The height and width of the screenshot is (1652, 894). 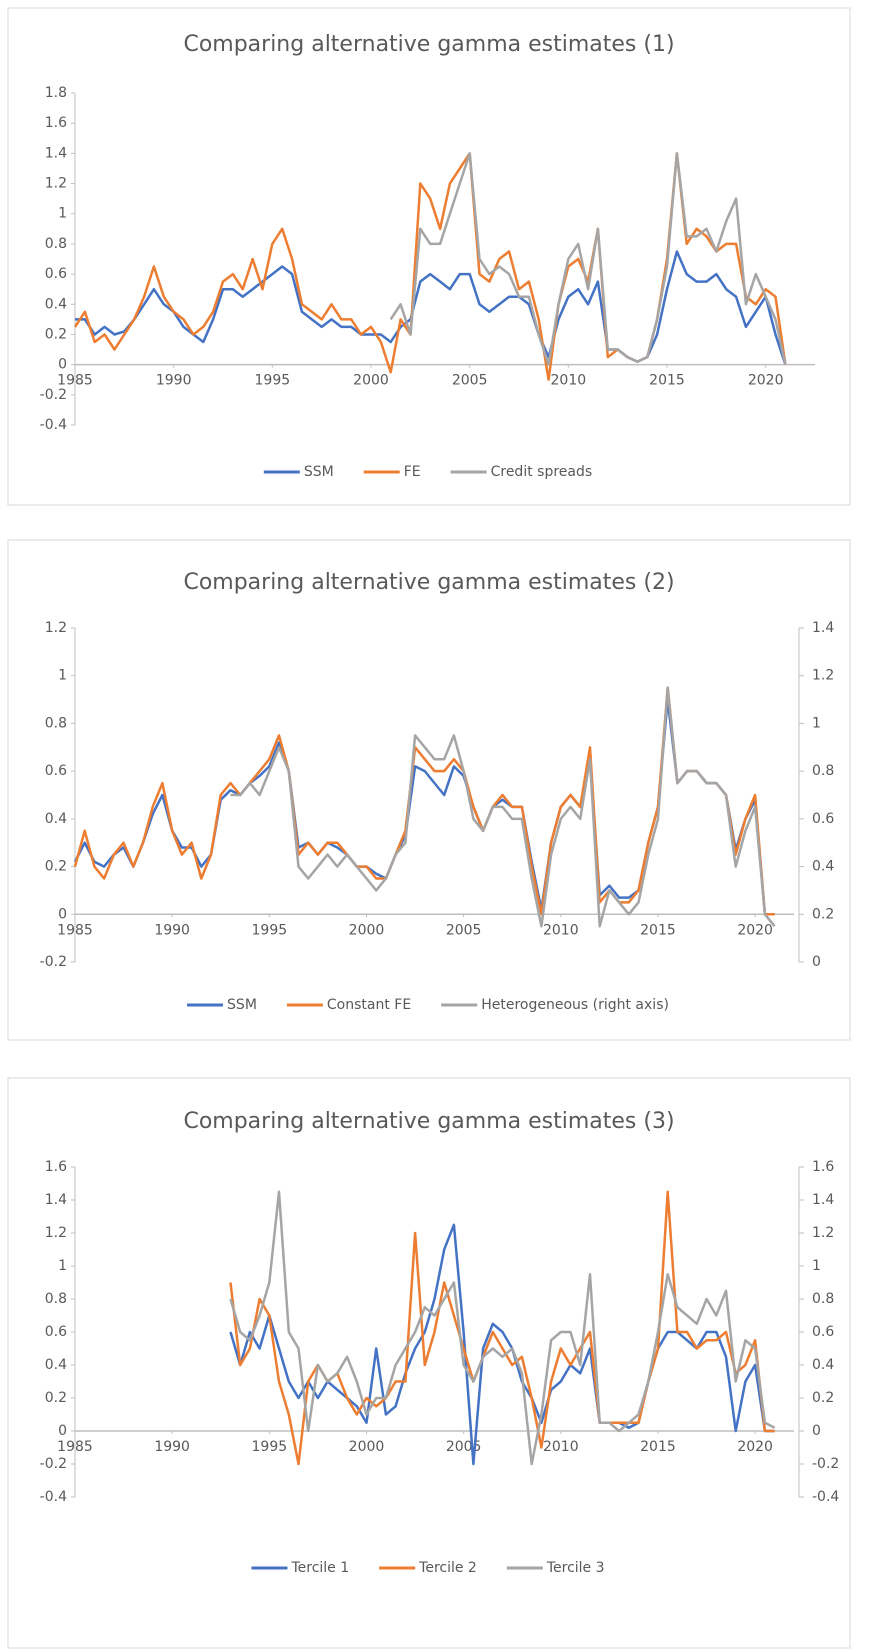 What do you see at coordinates (575, 1005) in the screenshot?
I see `legend-label: Heterogeneous (right axis)` at bounding box center [575, 1005].